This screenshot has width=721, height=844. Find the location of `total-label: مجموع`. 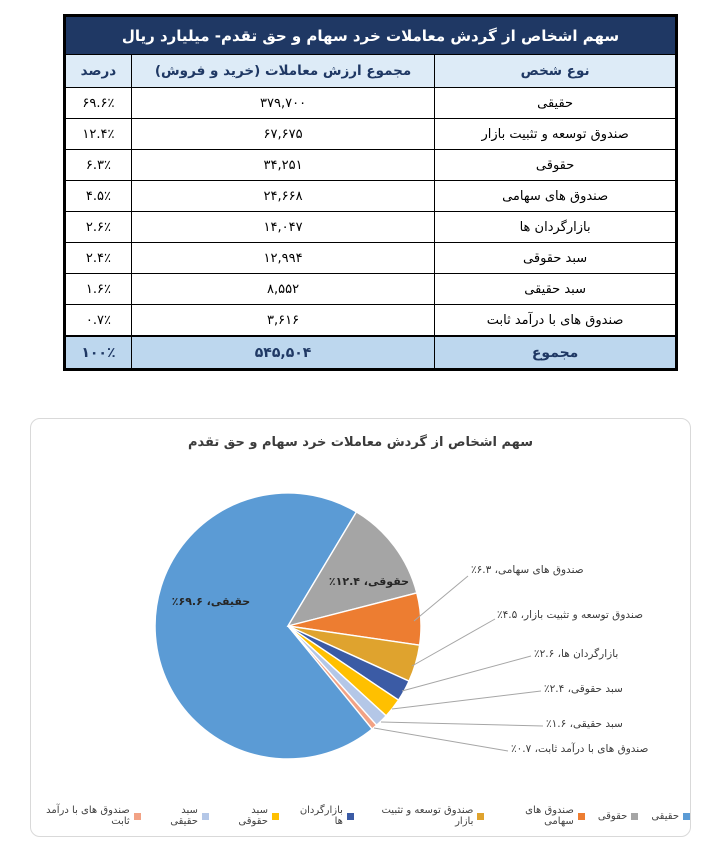

total-label: مجموع is located at coordinates (555, 352).